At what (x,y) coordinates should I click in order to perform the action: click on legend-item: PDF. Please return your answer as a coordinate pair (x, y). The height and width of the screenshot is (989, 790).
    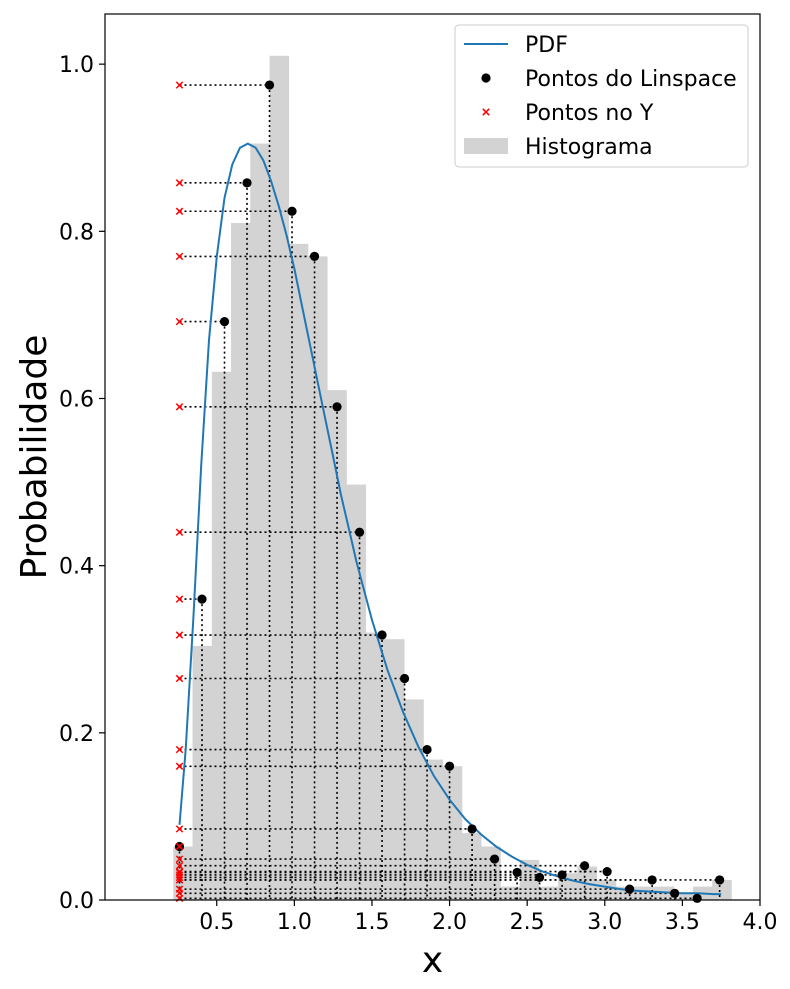
    Looking at the image, I should click on (516, 45).